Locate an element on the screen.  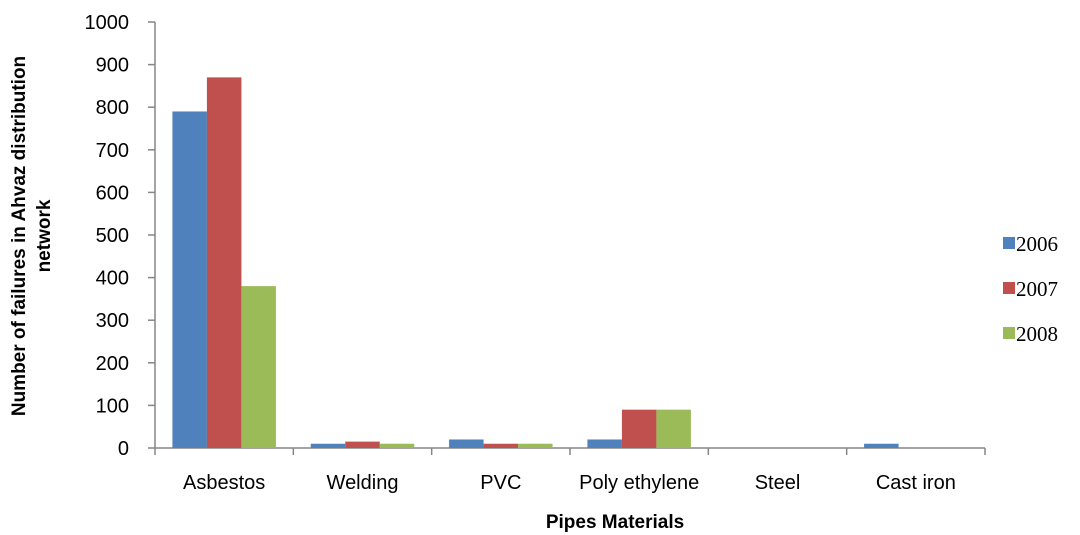
y-axis-title-line-1: Number of failures in Ahvaz distribution is located at coordinates (19, 236).